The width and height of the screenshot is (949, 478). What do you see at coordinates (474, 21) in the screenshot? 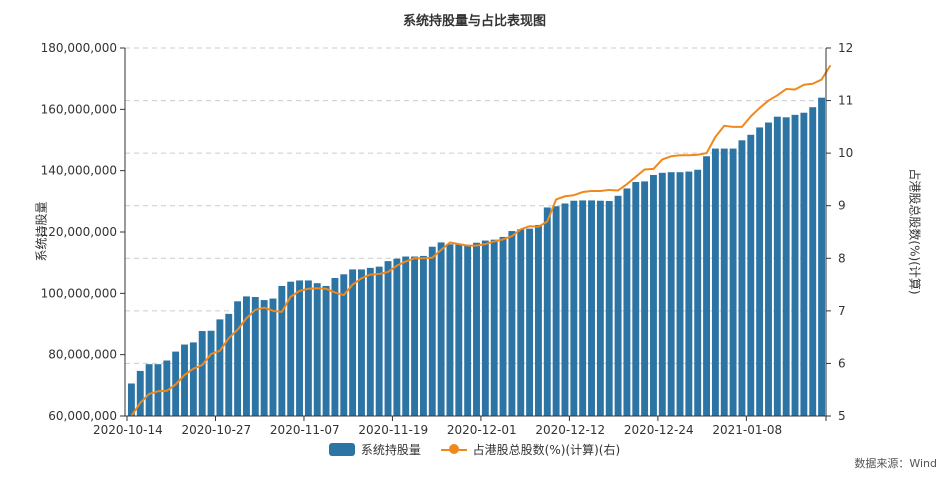
I see `chart-title: 系统持股量与占比表现图` at bounding box center [474, 21].